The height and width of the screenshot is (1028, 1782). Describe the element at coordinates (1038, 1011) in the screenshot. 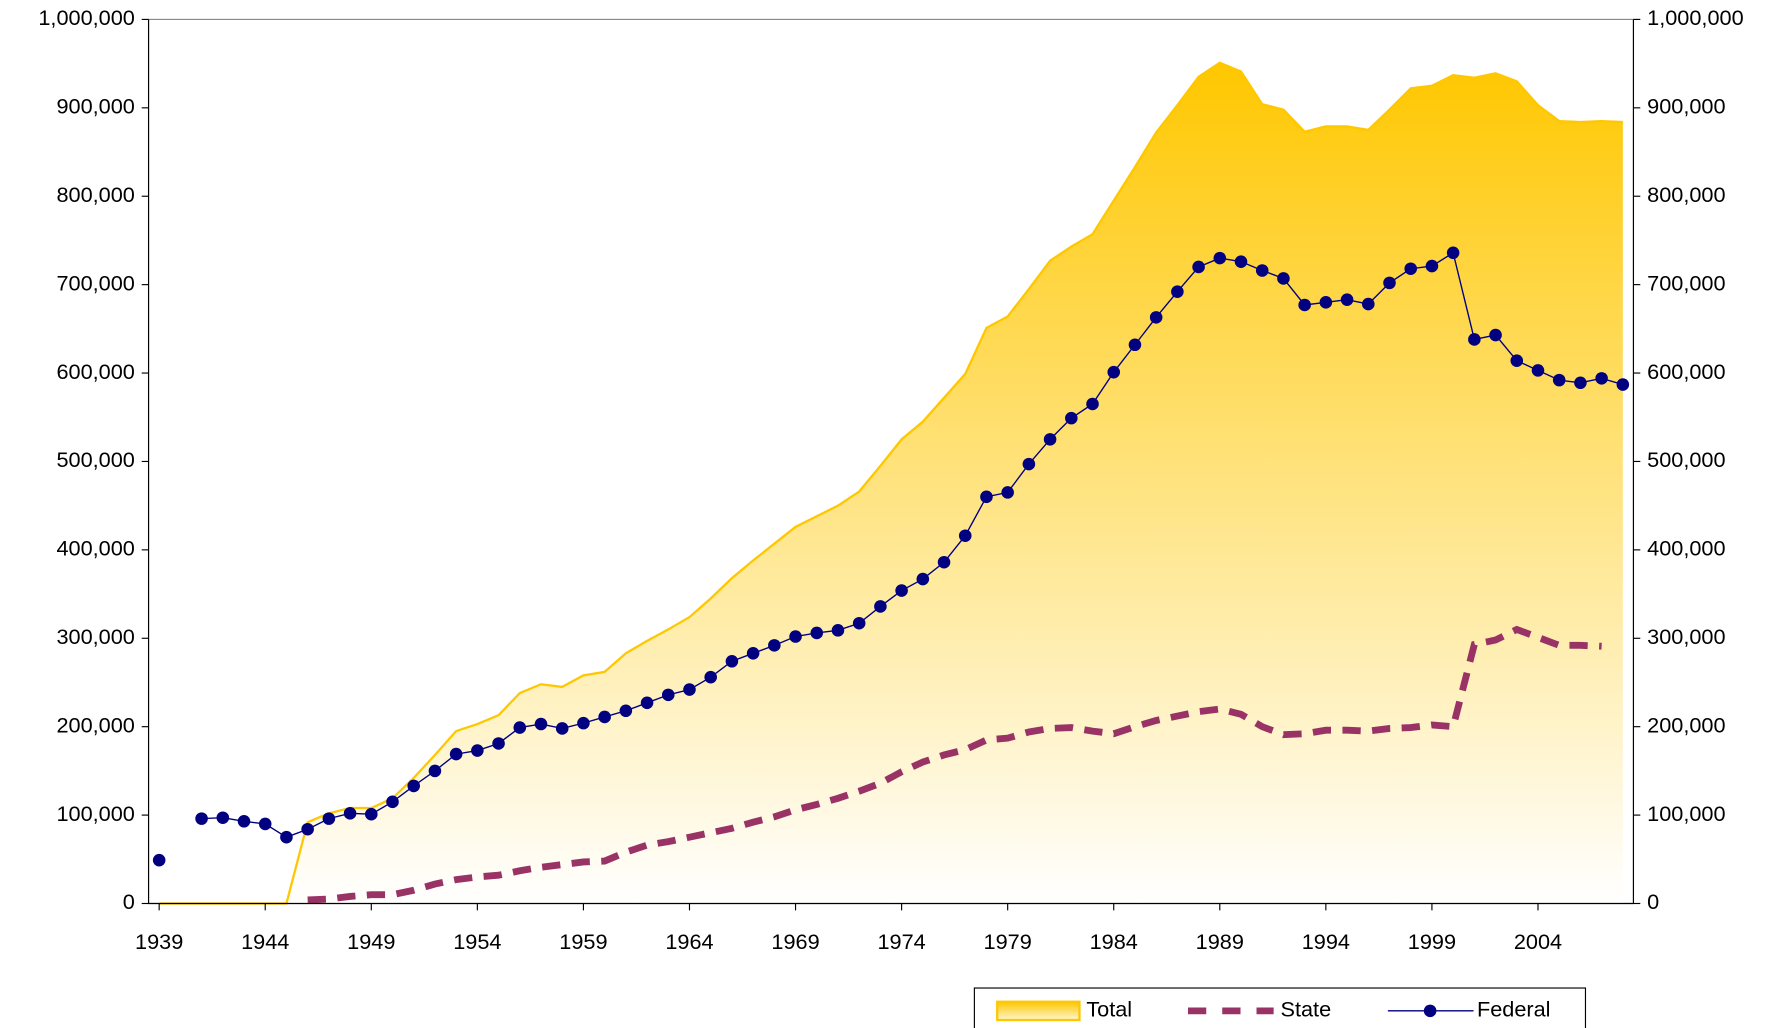

I see `legend-swatch` at that location.